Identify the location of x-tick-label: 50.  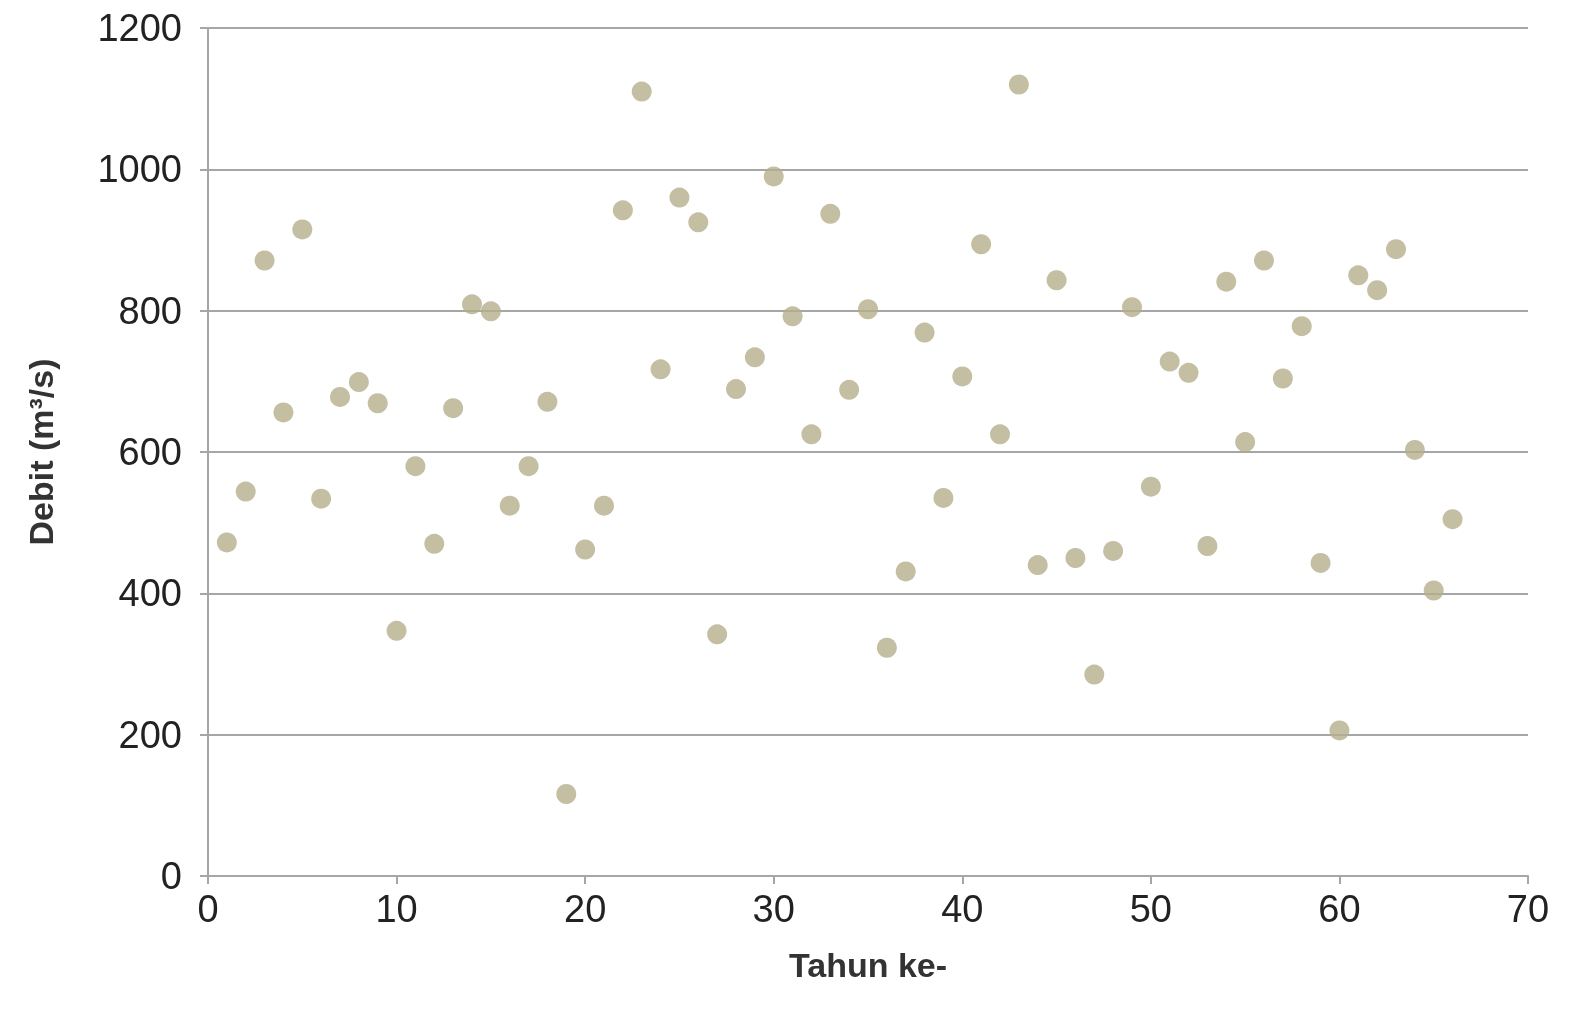
(1150, 909).